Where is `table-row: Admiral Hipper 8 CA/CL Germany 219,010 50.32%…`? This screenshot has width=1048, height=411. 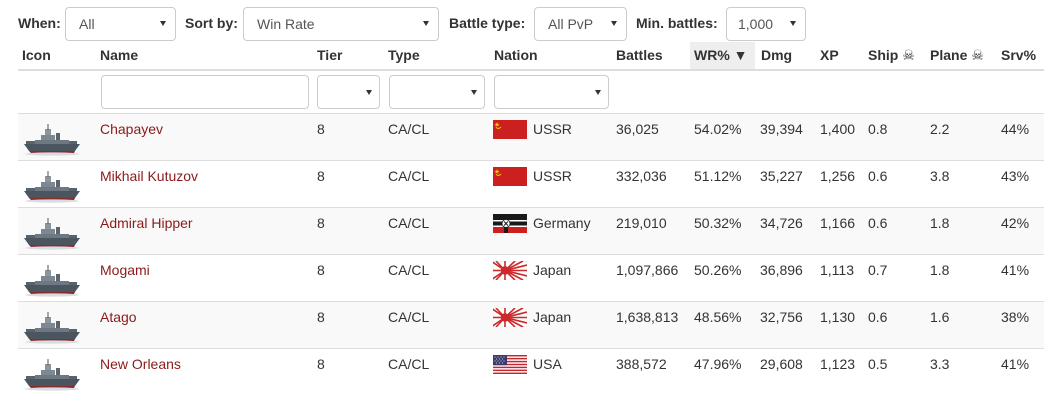 table-row: Admiral Hipper 8 CA/CL Germany 219,010 50.32%… is located at coordinates (531, 230).